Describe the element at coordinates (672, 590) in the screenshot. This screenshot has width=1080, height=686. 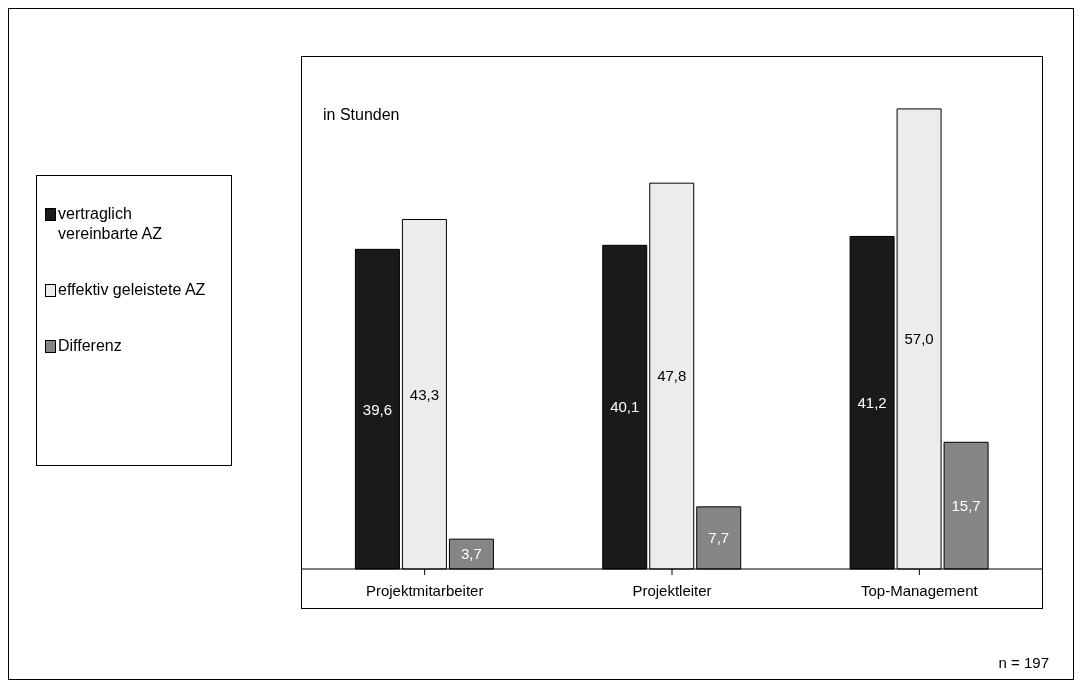
I see `x-tick-label: Projektleiter` at that location.